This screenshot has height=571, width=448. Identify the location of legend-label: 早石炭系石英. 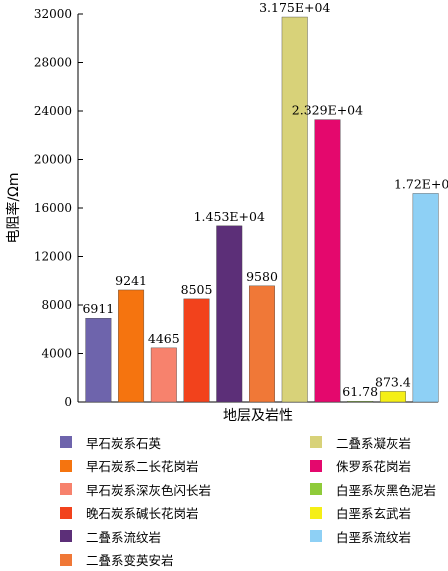
(124, 443).